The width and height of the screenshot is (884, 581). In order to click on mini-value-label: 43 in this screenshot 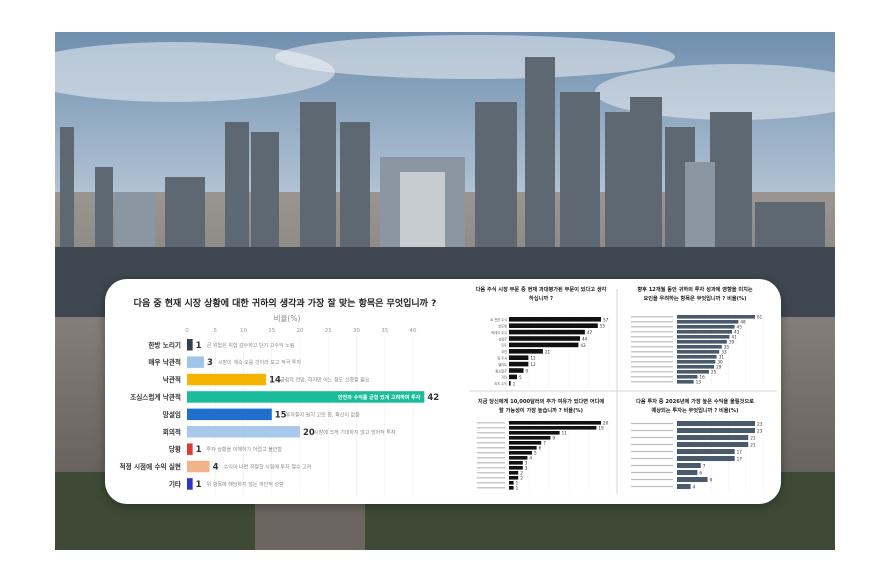, I will do `click(737, 331)`.